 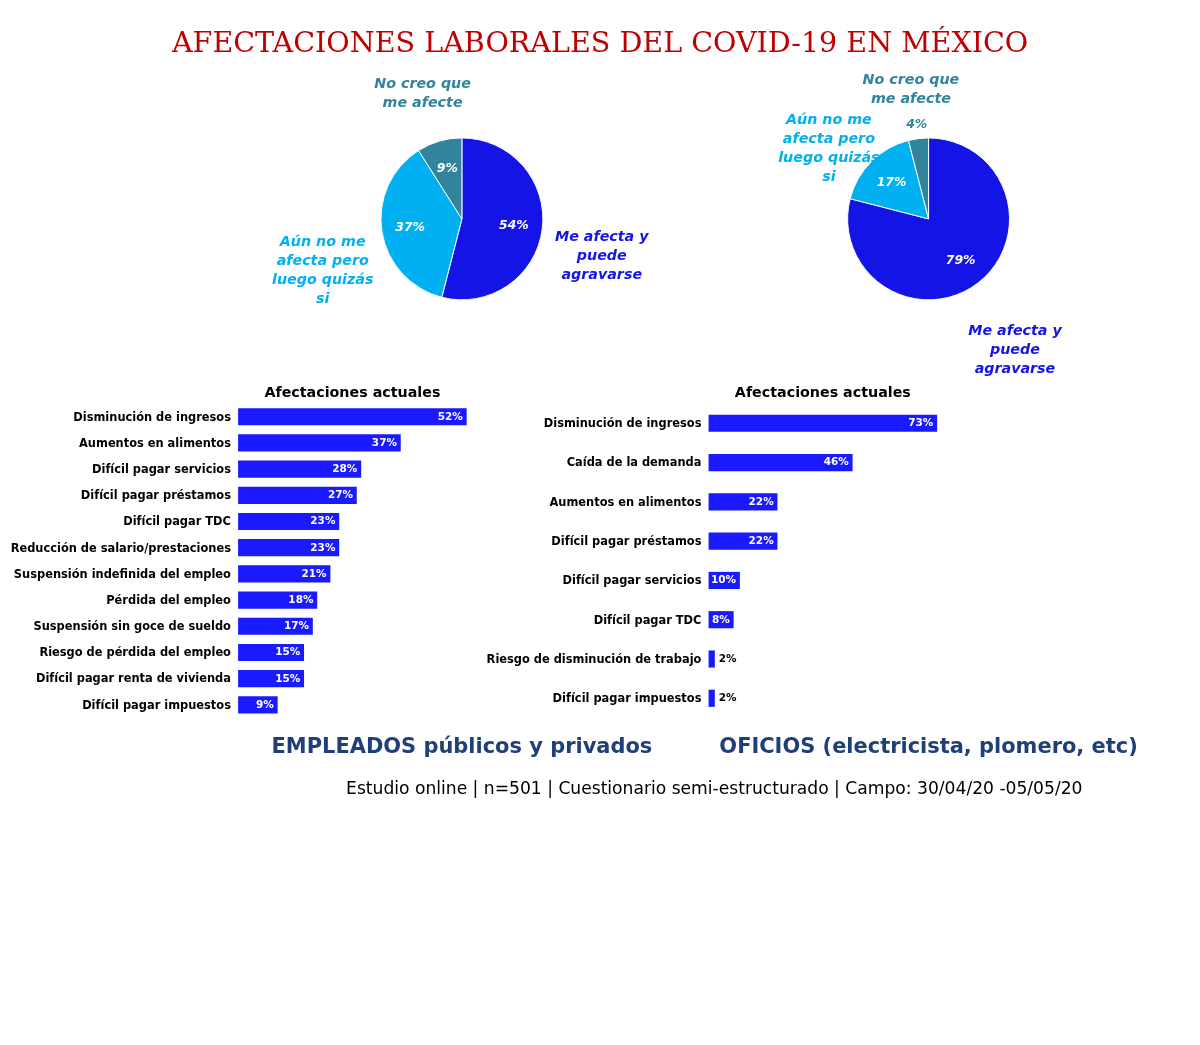 I want to click on data-label: 54%, so click(x=514, y=225).